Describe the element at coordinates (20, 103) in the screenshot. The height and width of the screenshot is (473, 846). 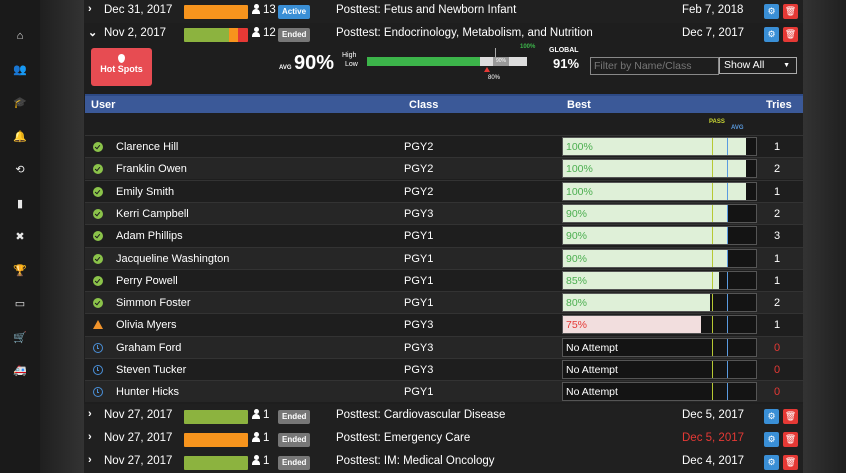
I see `graduation-cap-icon: 🎓` at that location.